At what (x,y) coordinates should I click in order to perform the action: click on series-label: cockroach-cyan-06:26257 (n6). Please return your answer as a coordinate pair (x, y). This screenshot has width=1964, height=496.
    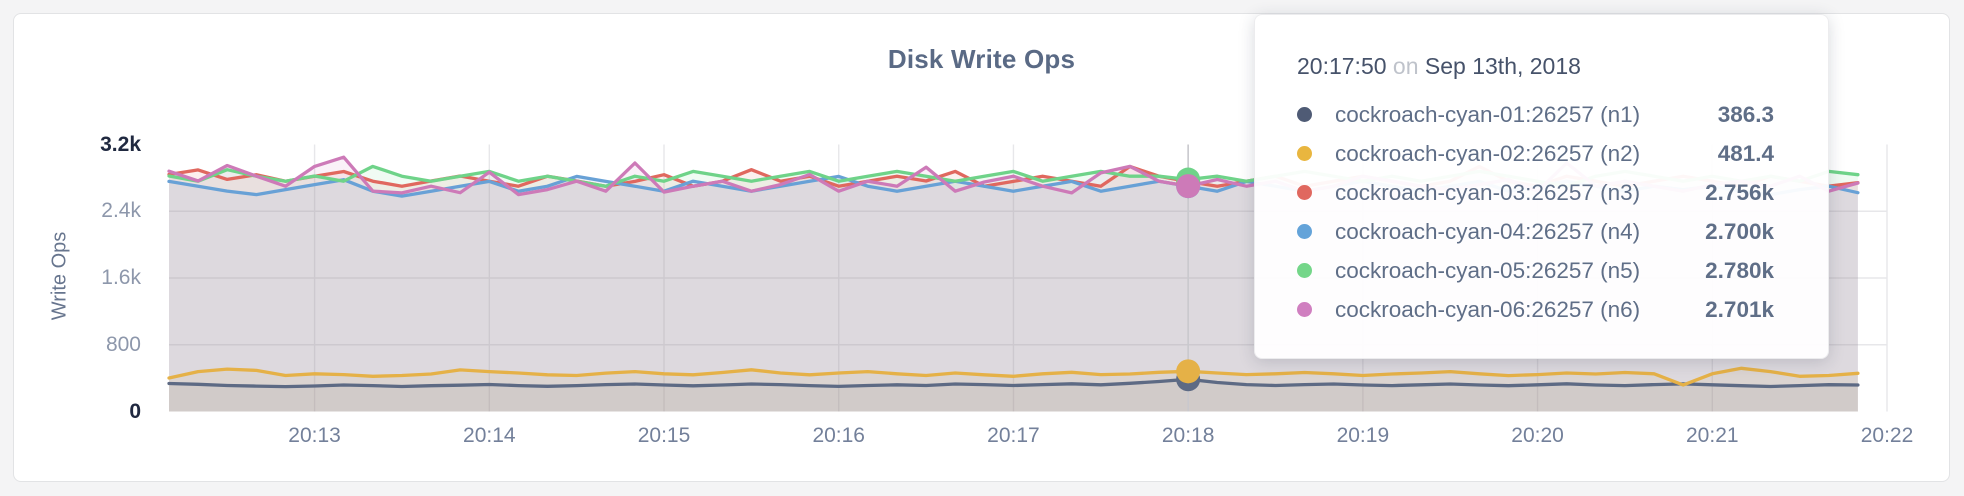
    Looking at the image, I should click on (1488, 309).